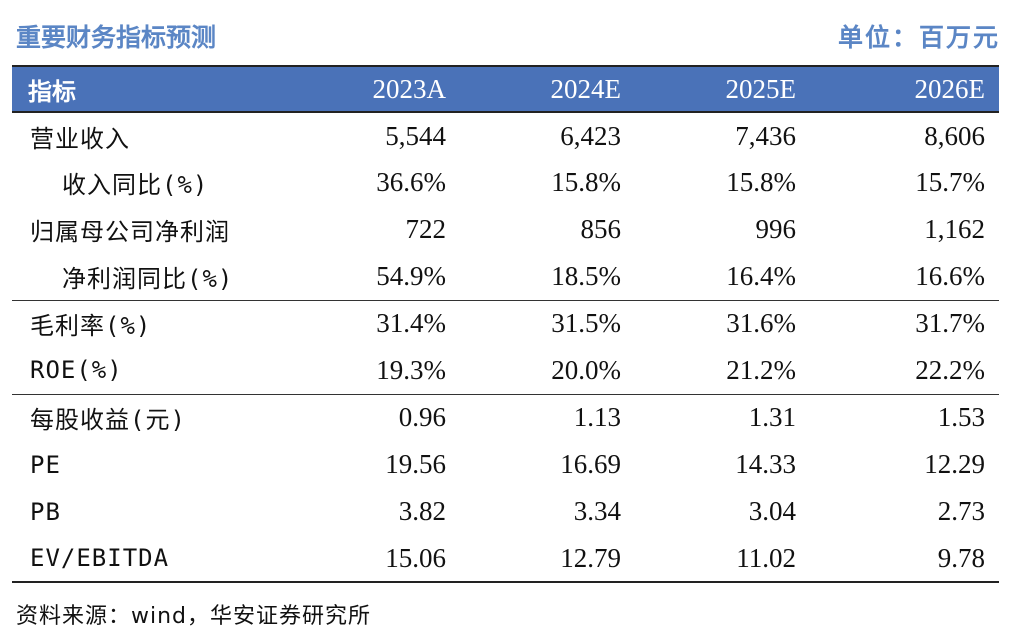 This screenshot has width=1011, height=641. I want to click on title-bar: 重要财务指标预测 单位：百万元, so click(508, 36).